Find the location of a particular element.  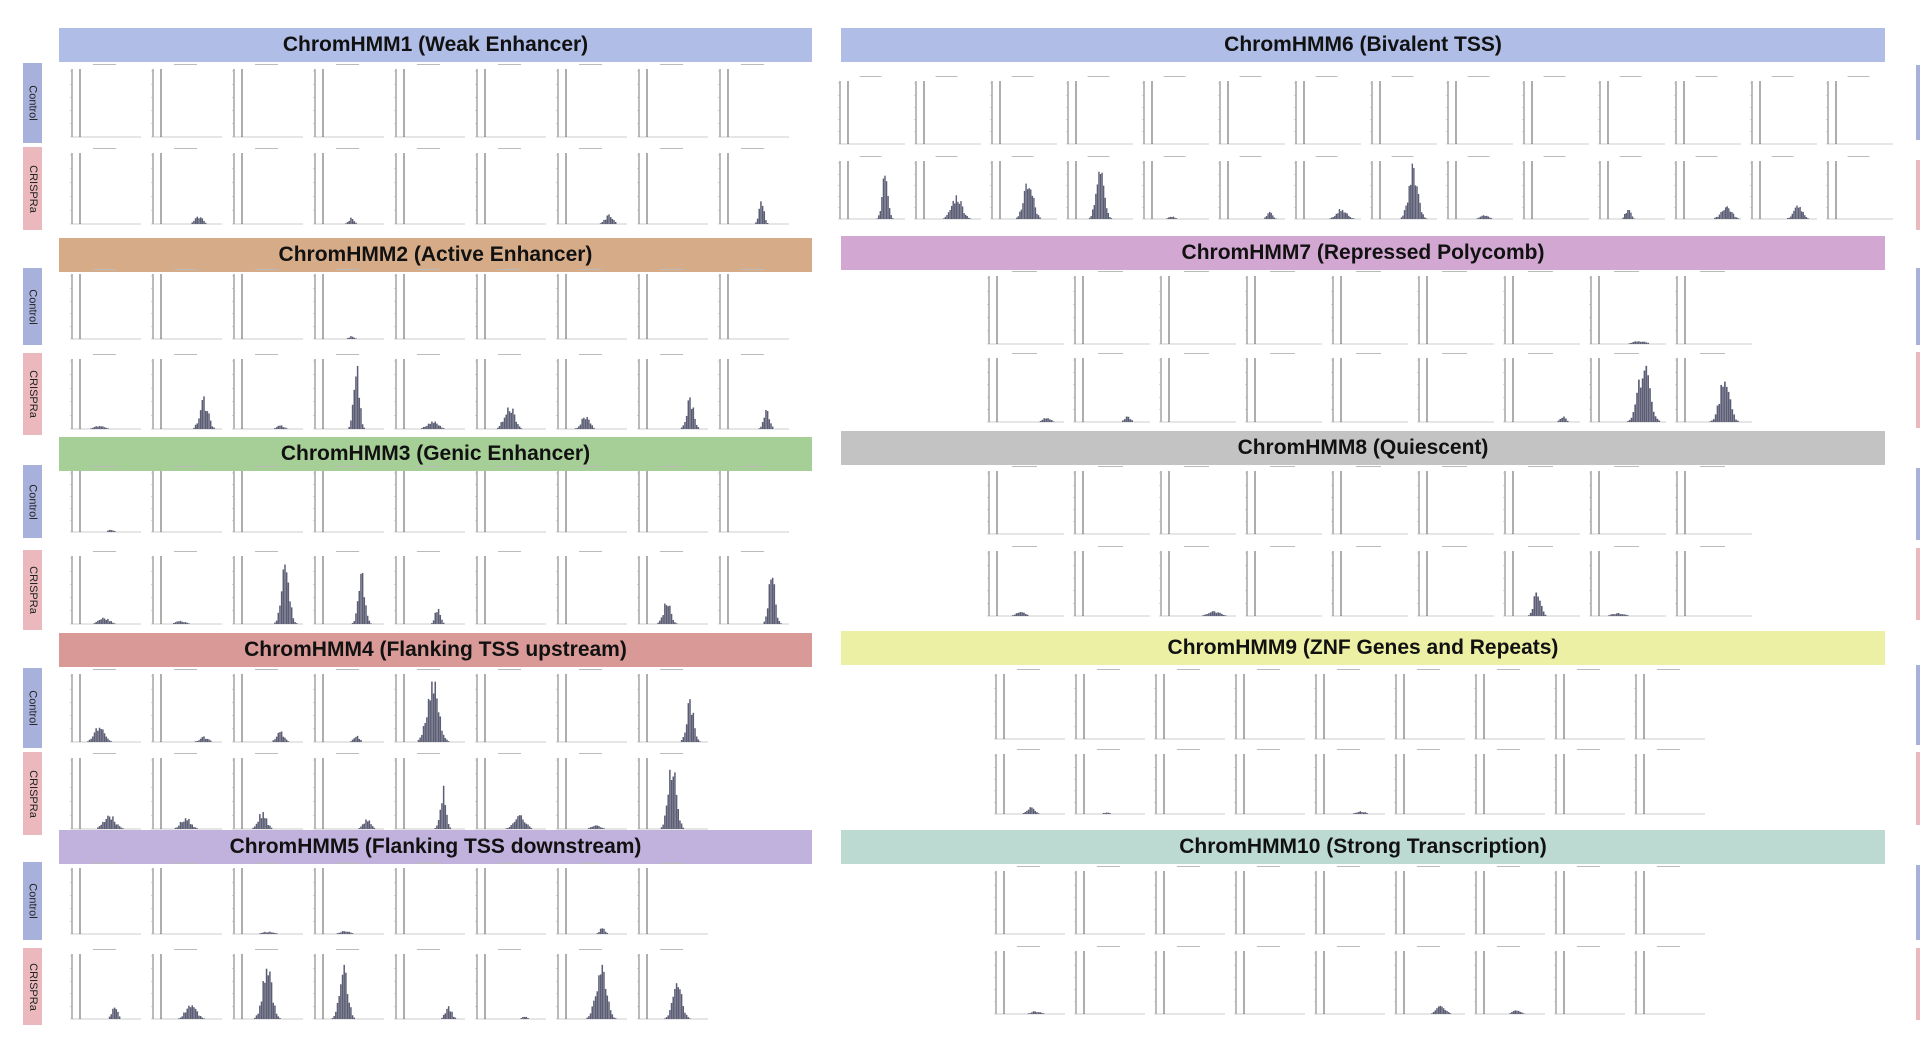

control-row-label: Control is located at coordinates (32, 708).